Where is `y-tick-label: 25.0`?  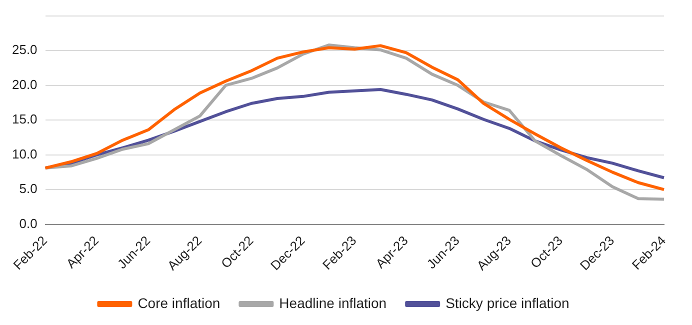
y-tick-label: 25.0 is located at coordinates (25, 50).